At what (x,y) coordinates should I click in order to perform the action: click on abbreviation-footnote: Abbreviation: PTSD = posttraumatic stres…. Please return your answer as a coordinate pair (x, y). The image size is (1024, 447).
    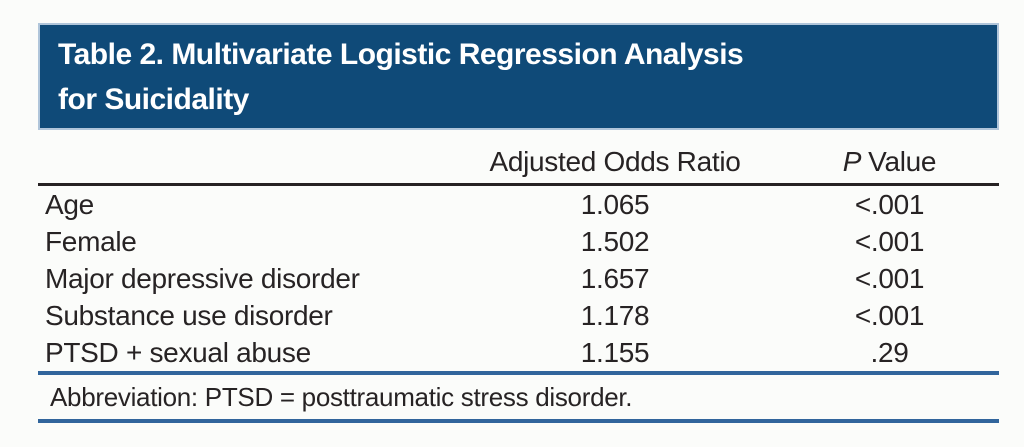
    Looking at the image, I should click on (518, 399).